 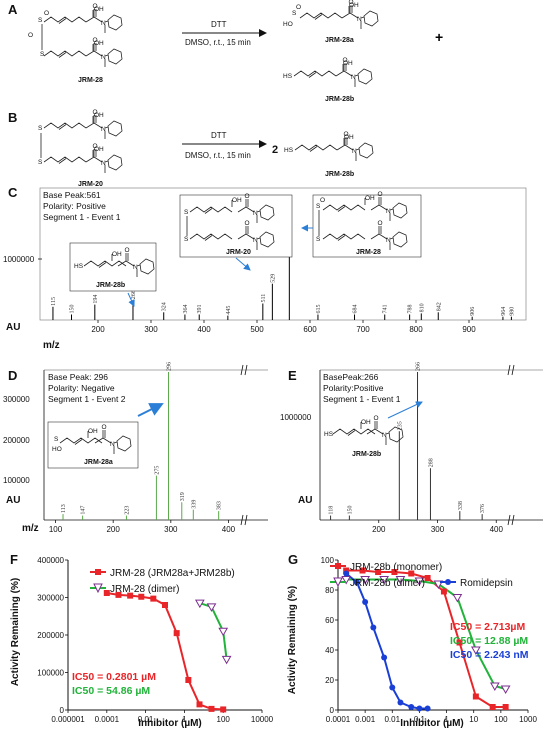 I want to click on ms-c-peak-label: 906, so click(x=473, y=311).